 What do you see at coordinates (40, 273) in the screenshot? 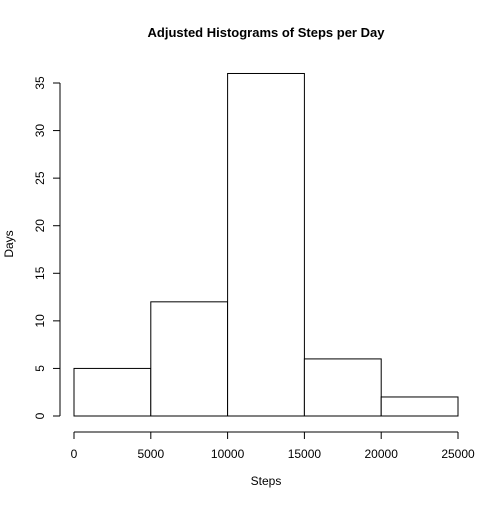
I see `y-tick-label: 15` at bounding box center [40, 273].